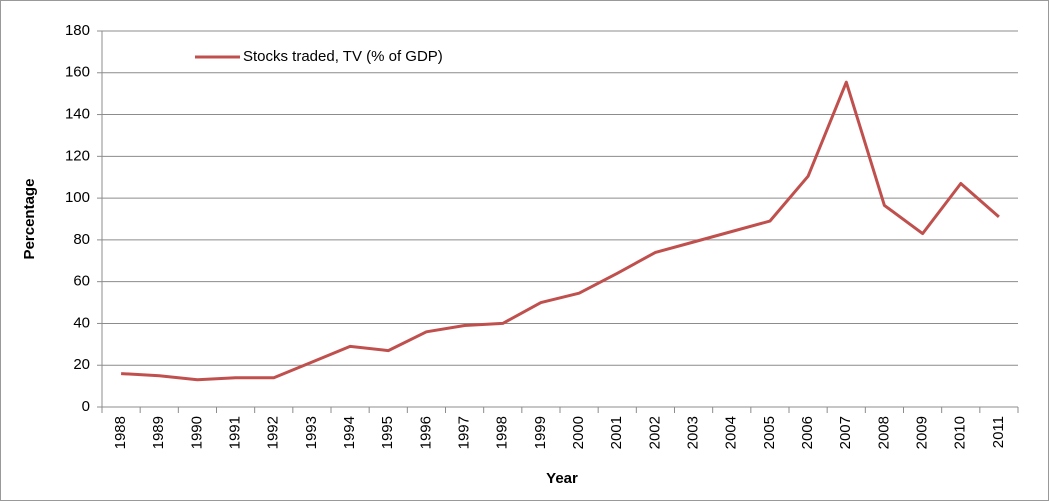 Image resolution: width=1049 pixels, height=501 pixels. What do you see at coordinates (86, 406) in the screenshot?
I see `y-tick-label: 0` at bounding box center [86, 406].